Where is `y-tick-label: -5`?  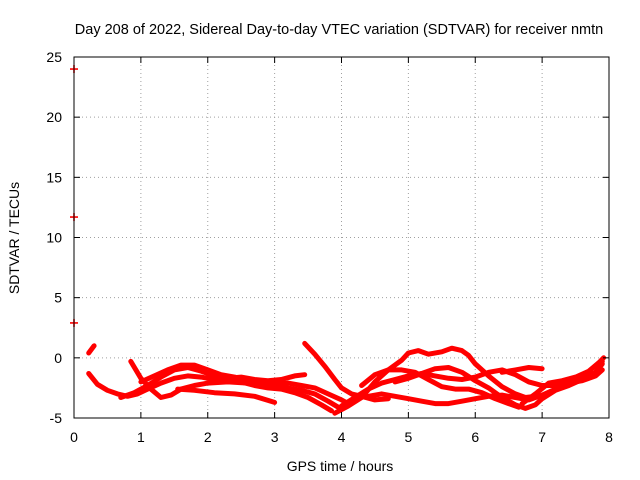 y-tick-label: -5 is located at coordinates (56, 418).